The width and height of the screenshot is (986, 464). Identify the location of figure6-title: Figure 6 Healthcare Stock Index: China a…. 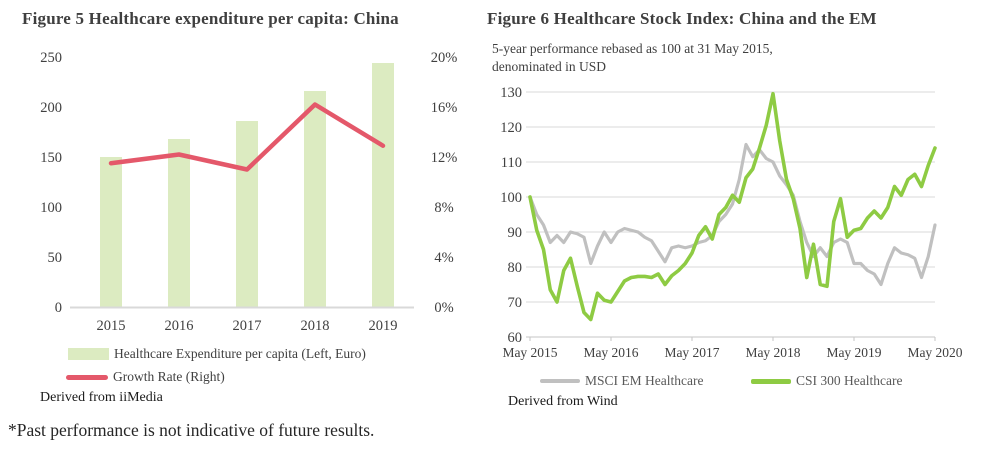
(682, 18).